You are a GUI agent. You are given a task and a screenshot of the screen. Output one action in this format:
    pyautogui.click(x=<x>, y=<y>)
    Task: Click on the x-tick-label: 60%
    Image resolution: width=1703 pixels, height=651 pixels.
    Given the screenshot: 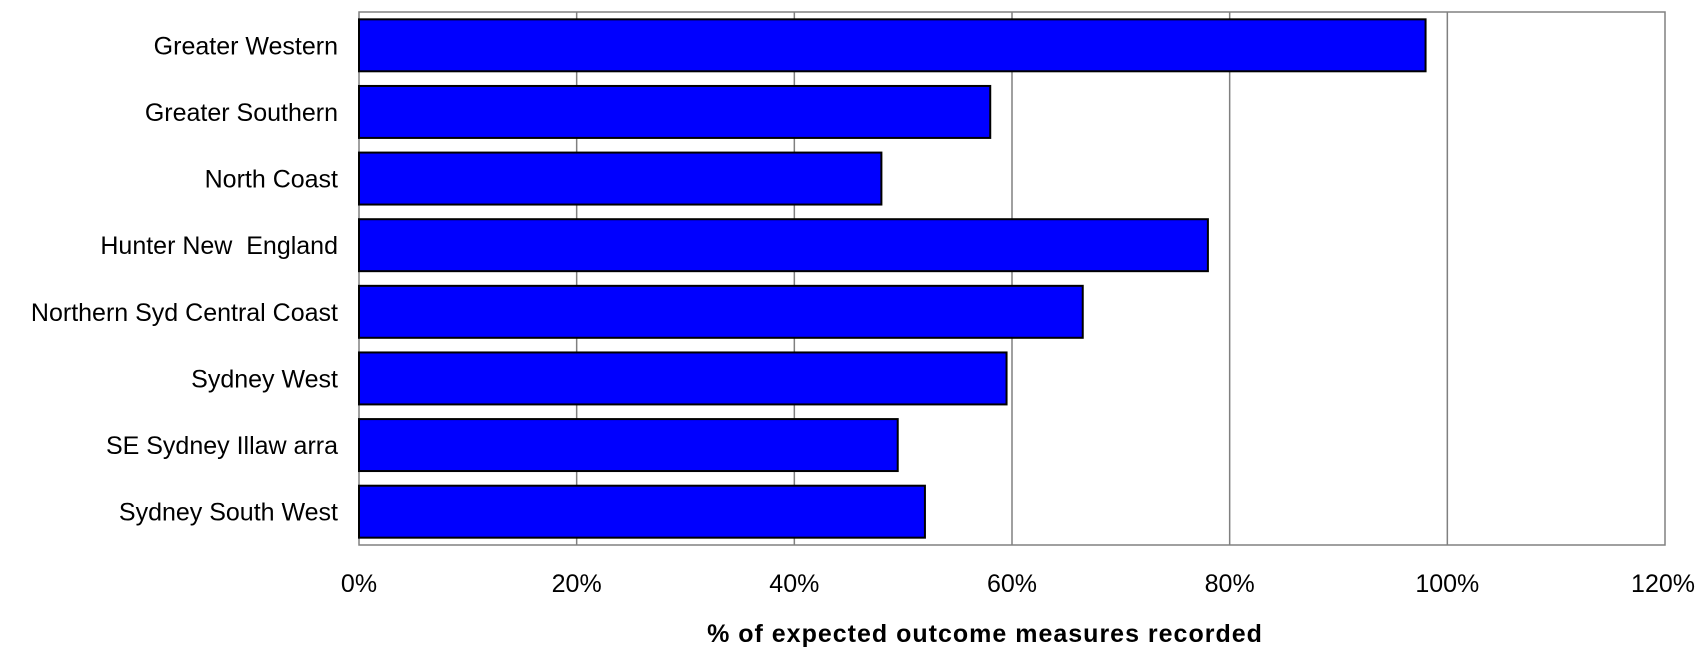 What is the action you would take?
    pyautogui.click(x=1012, y=584)
    